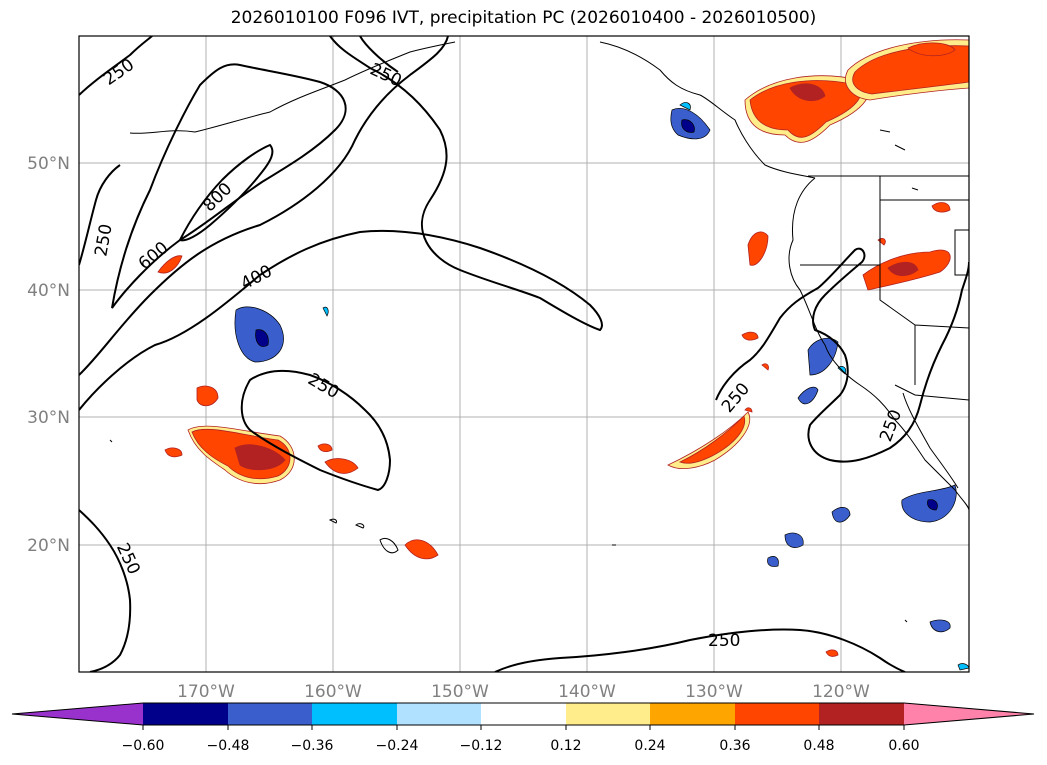  Describe the element at coordinates (105, 590) in the screenshot. I see `ivt-contour-250-sw` at that location.